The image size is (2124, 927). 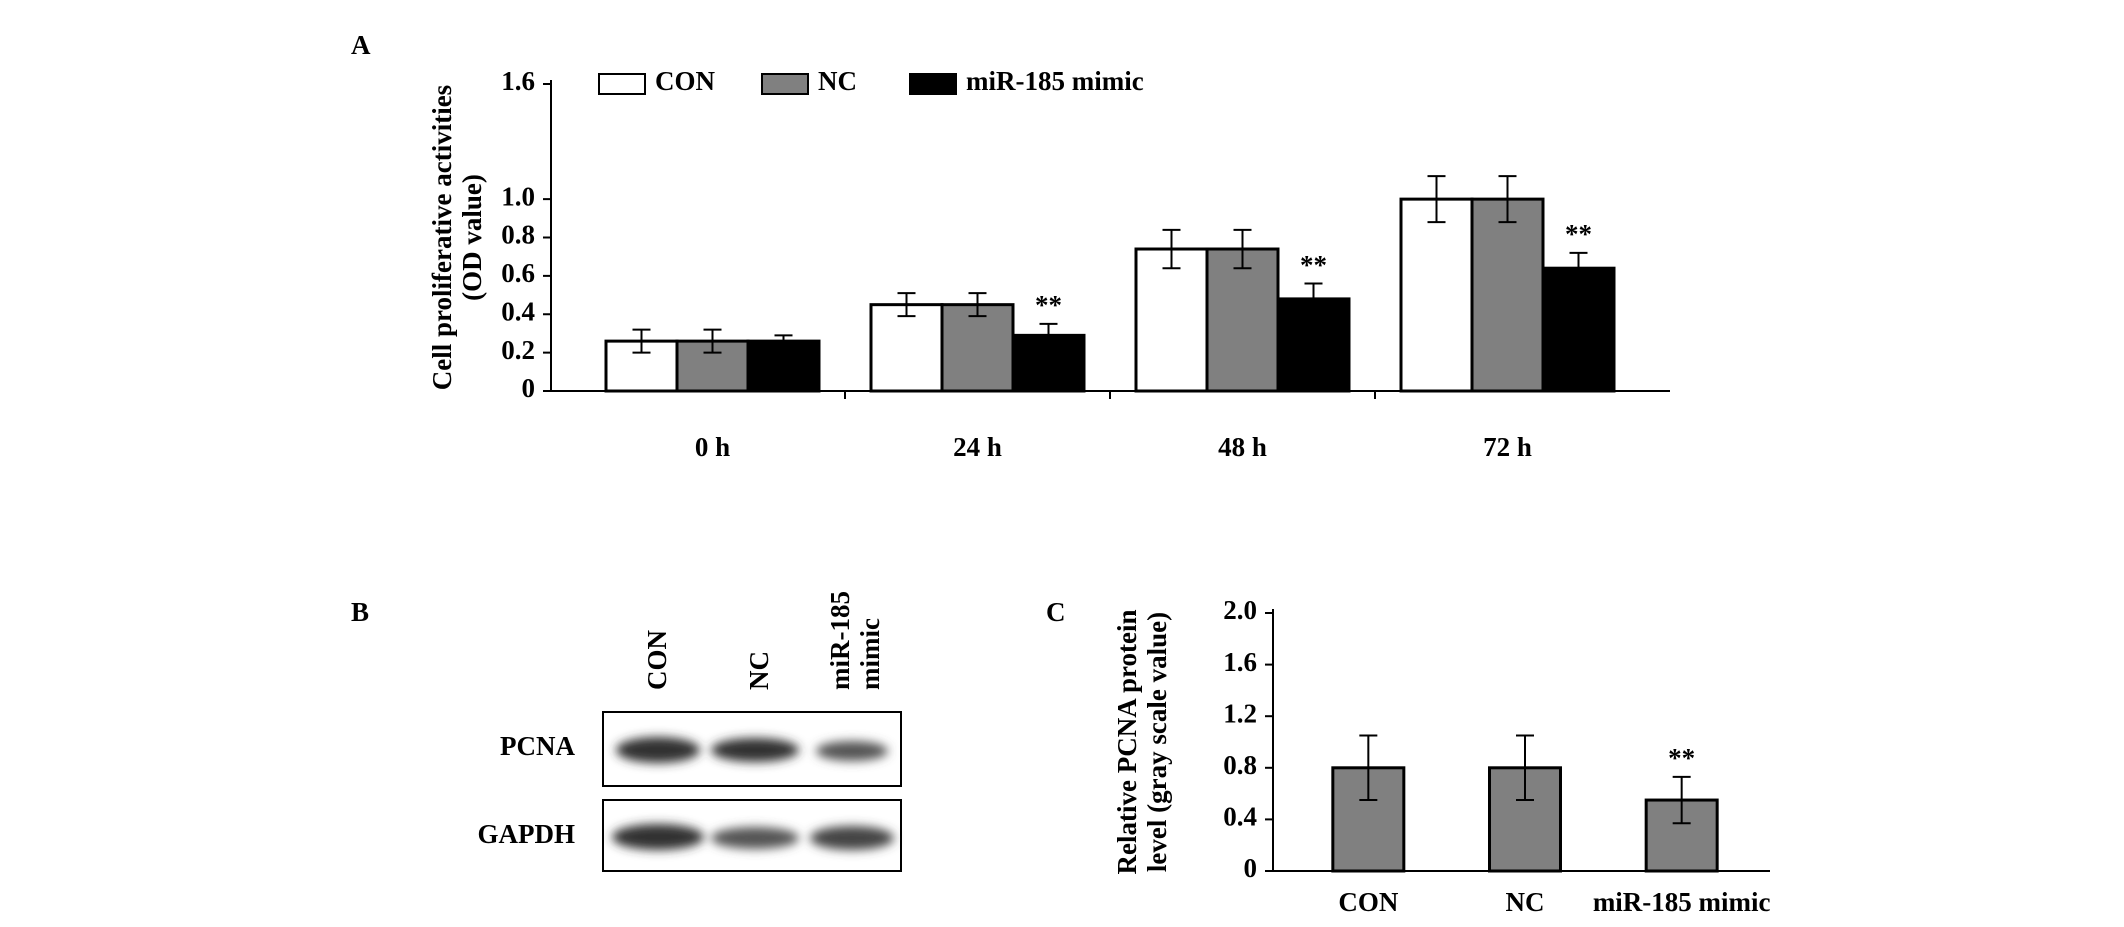 What do you see at coordinates (360, 612) in the screenshot?
I see `panel-label: B` at bounding box center [360, 612].